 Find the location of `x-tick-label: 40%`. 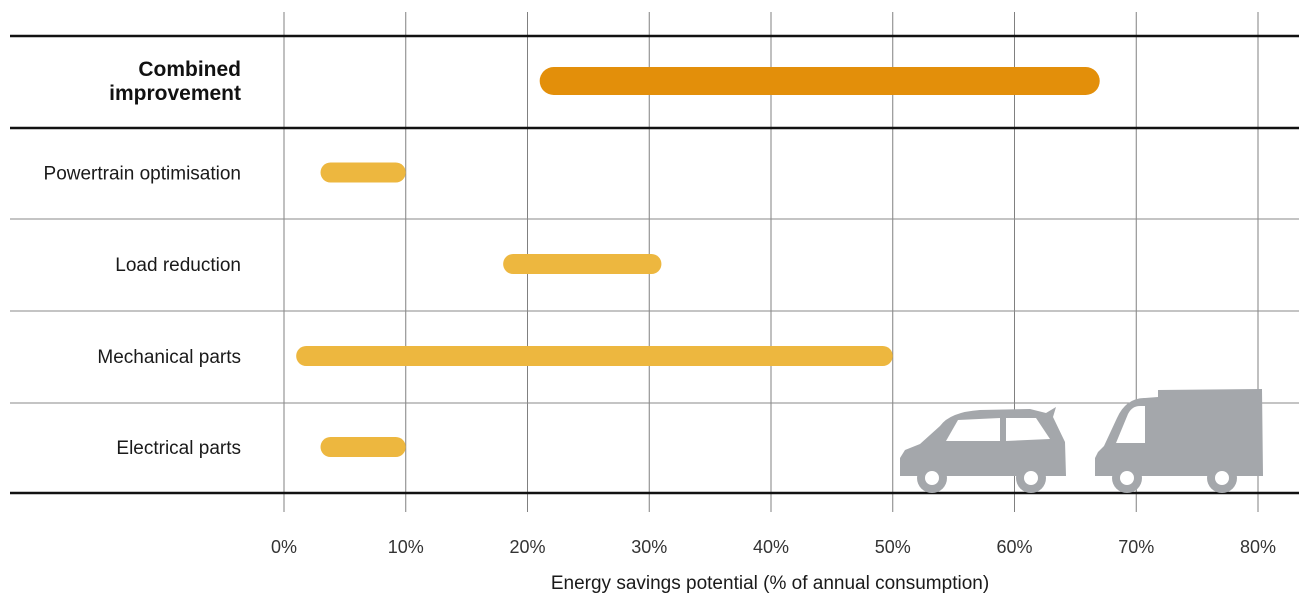

x-tick-label: 40% is located at coordinates (771, 547).